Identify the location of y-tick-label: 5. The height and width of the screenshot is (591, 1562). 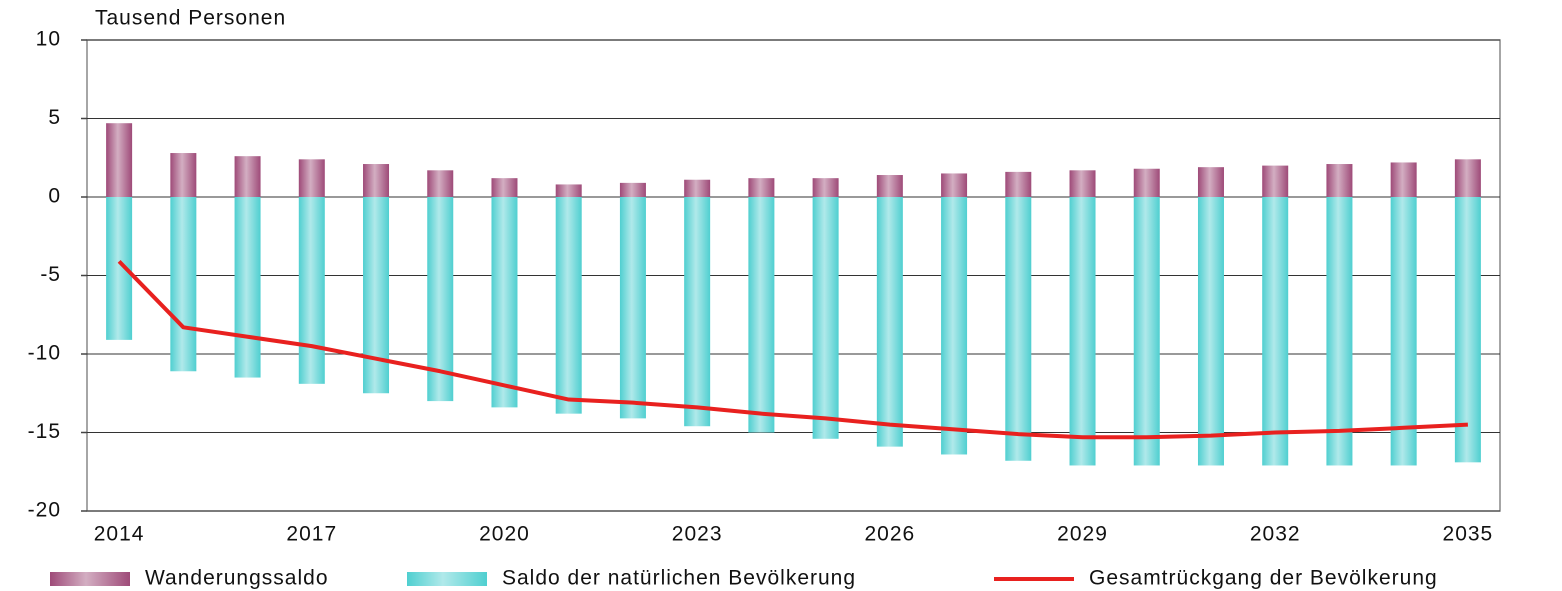
(54, 117).